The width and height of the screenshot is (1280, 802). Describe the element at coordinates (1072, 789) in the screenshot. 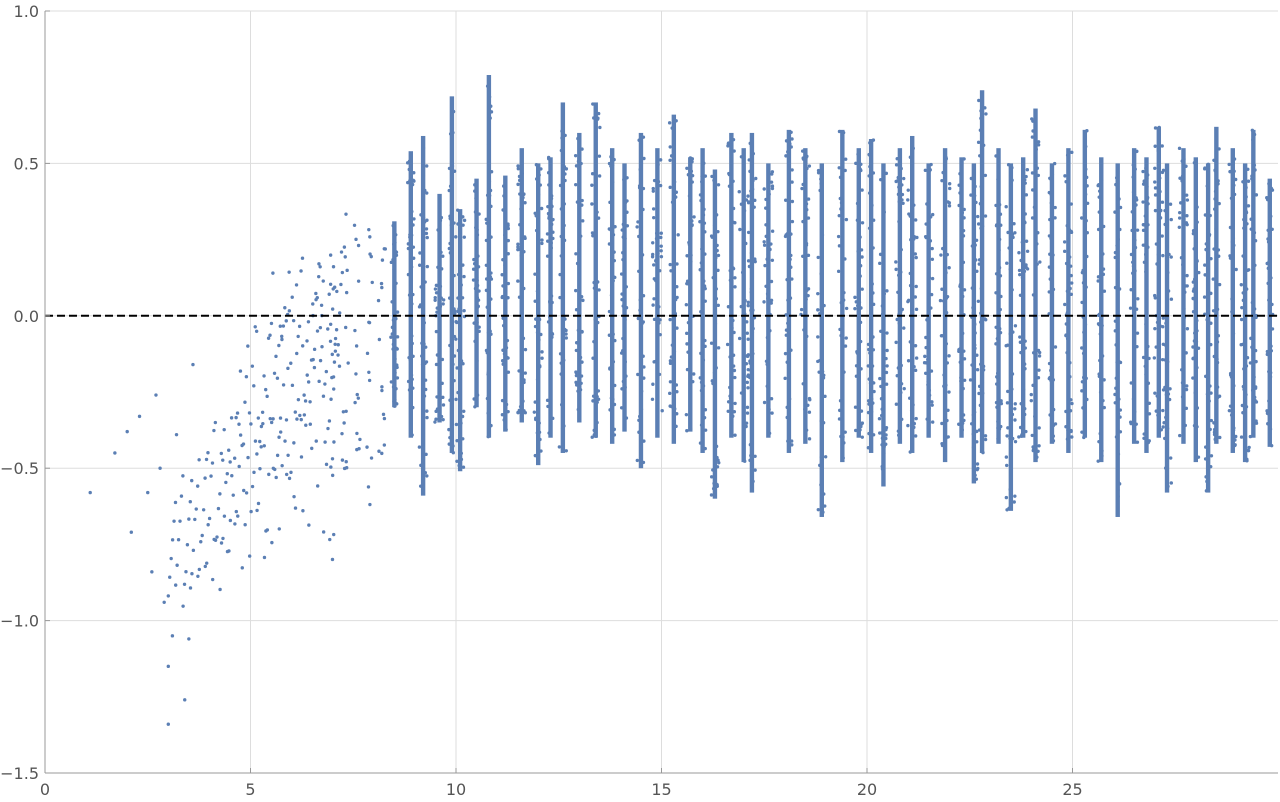

I see `x-tick-label: 25` at that location.